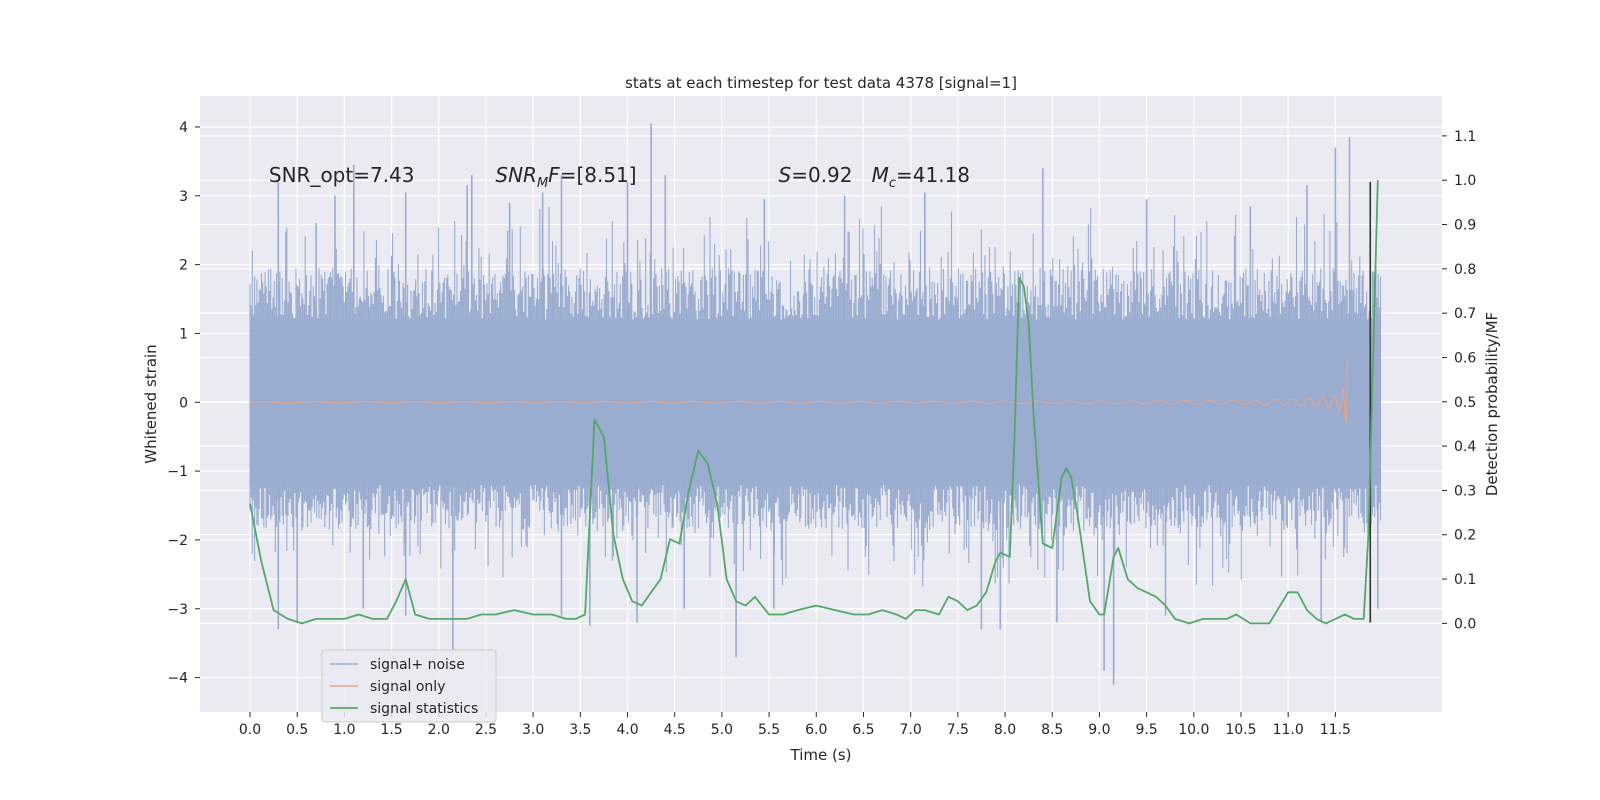 The height and width of the screenshot is (800, 1600). I want to click on y-tick-label: 0, so click(183, 403).